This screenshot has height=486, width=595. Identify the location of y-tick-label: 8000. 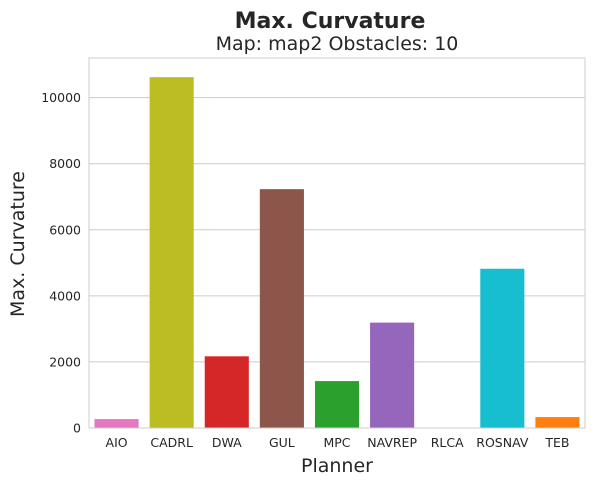
(65, 163).